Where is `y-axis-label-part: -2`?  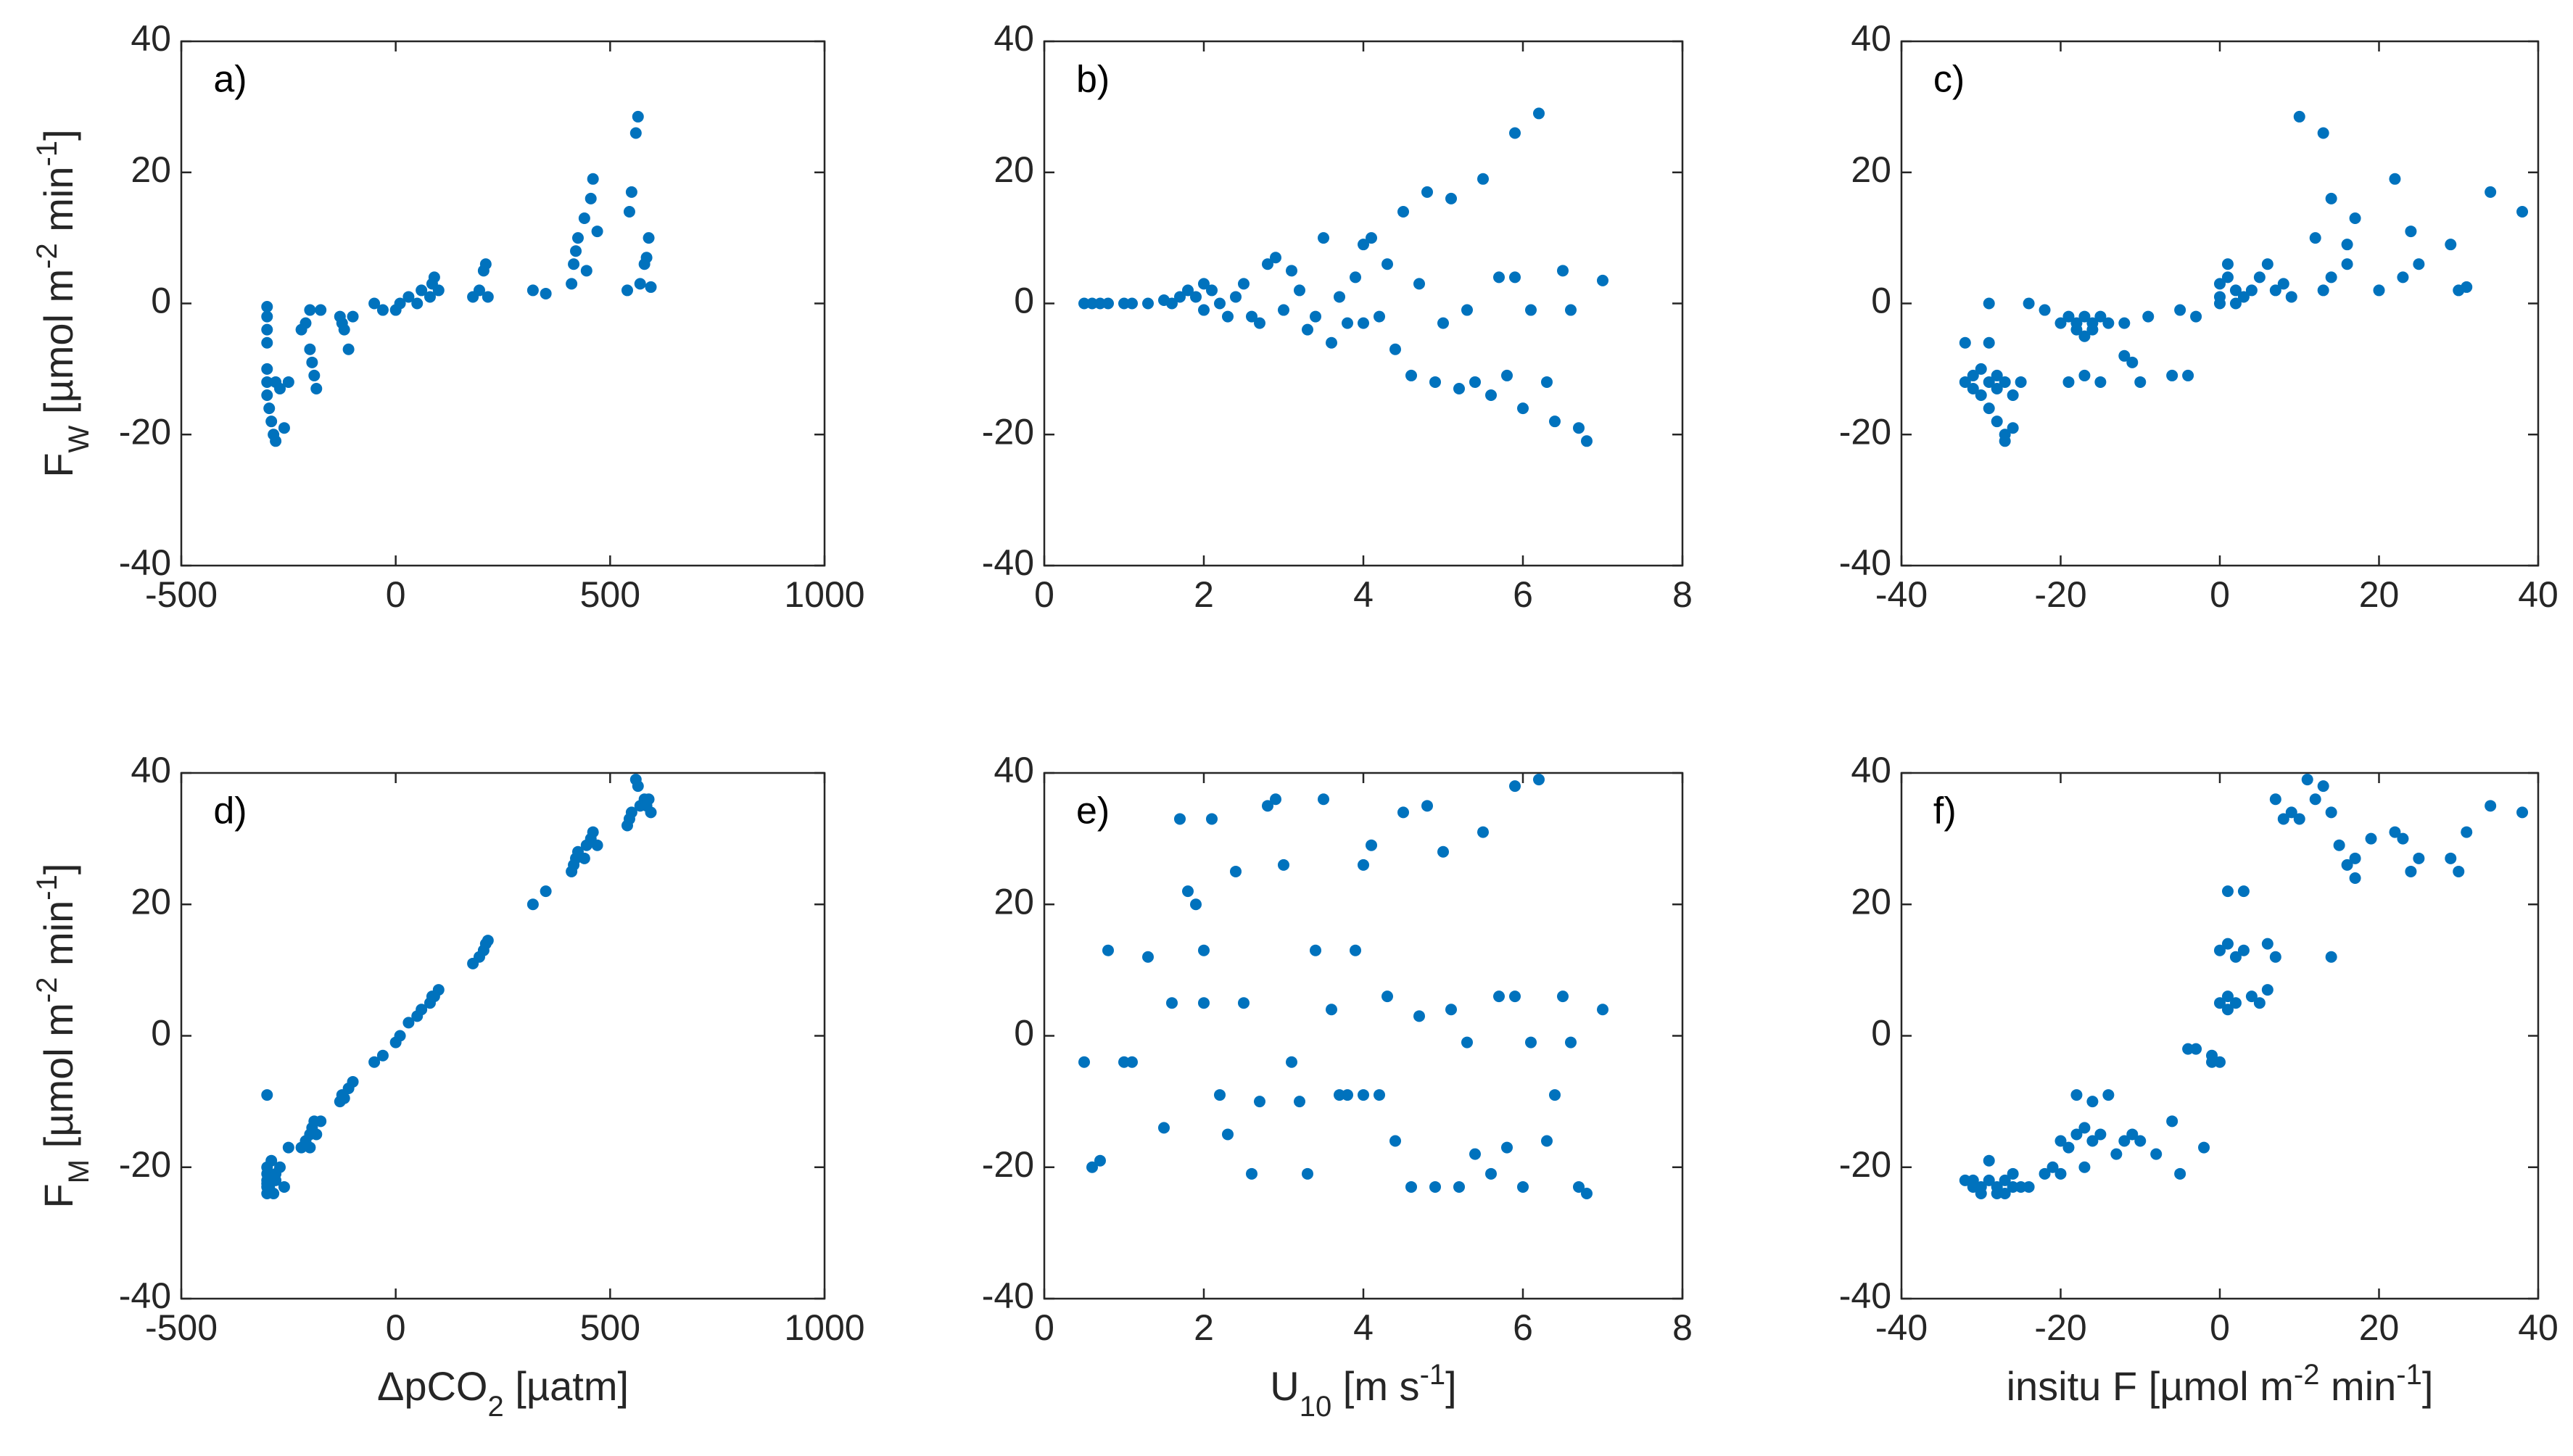
y-axis-label-part: -2 is located at coordinates (47, 256).